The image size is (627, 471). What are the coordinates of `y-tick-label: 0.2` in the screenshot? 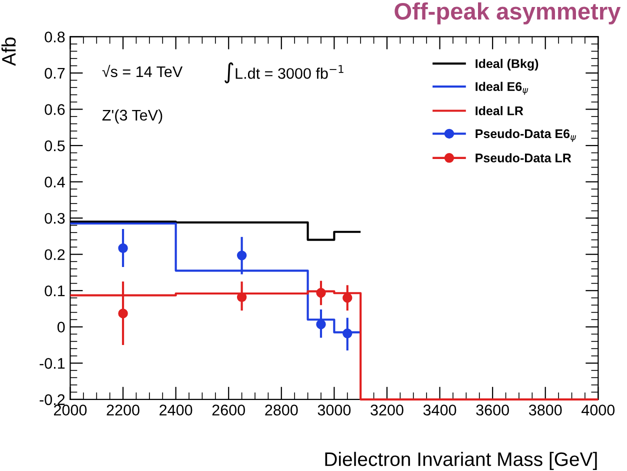 It's located at (54, 254).